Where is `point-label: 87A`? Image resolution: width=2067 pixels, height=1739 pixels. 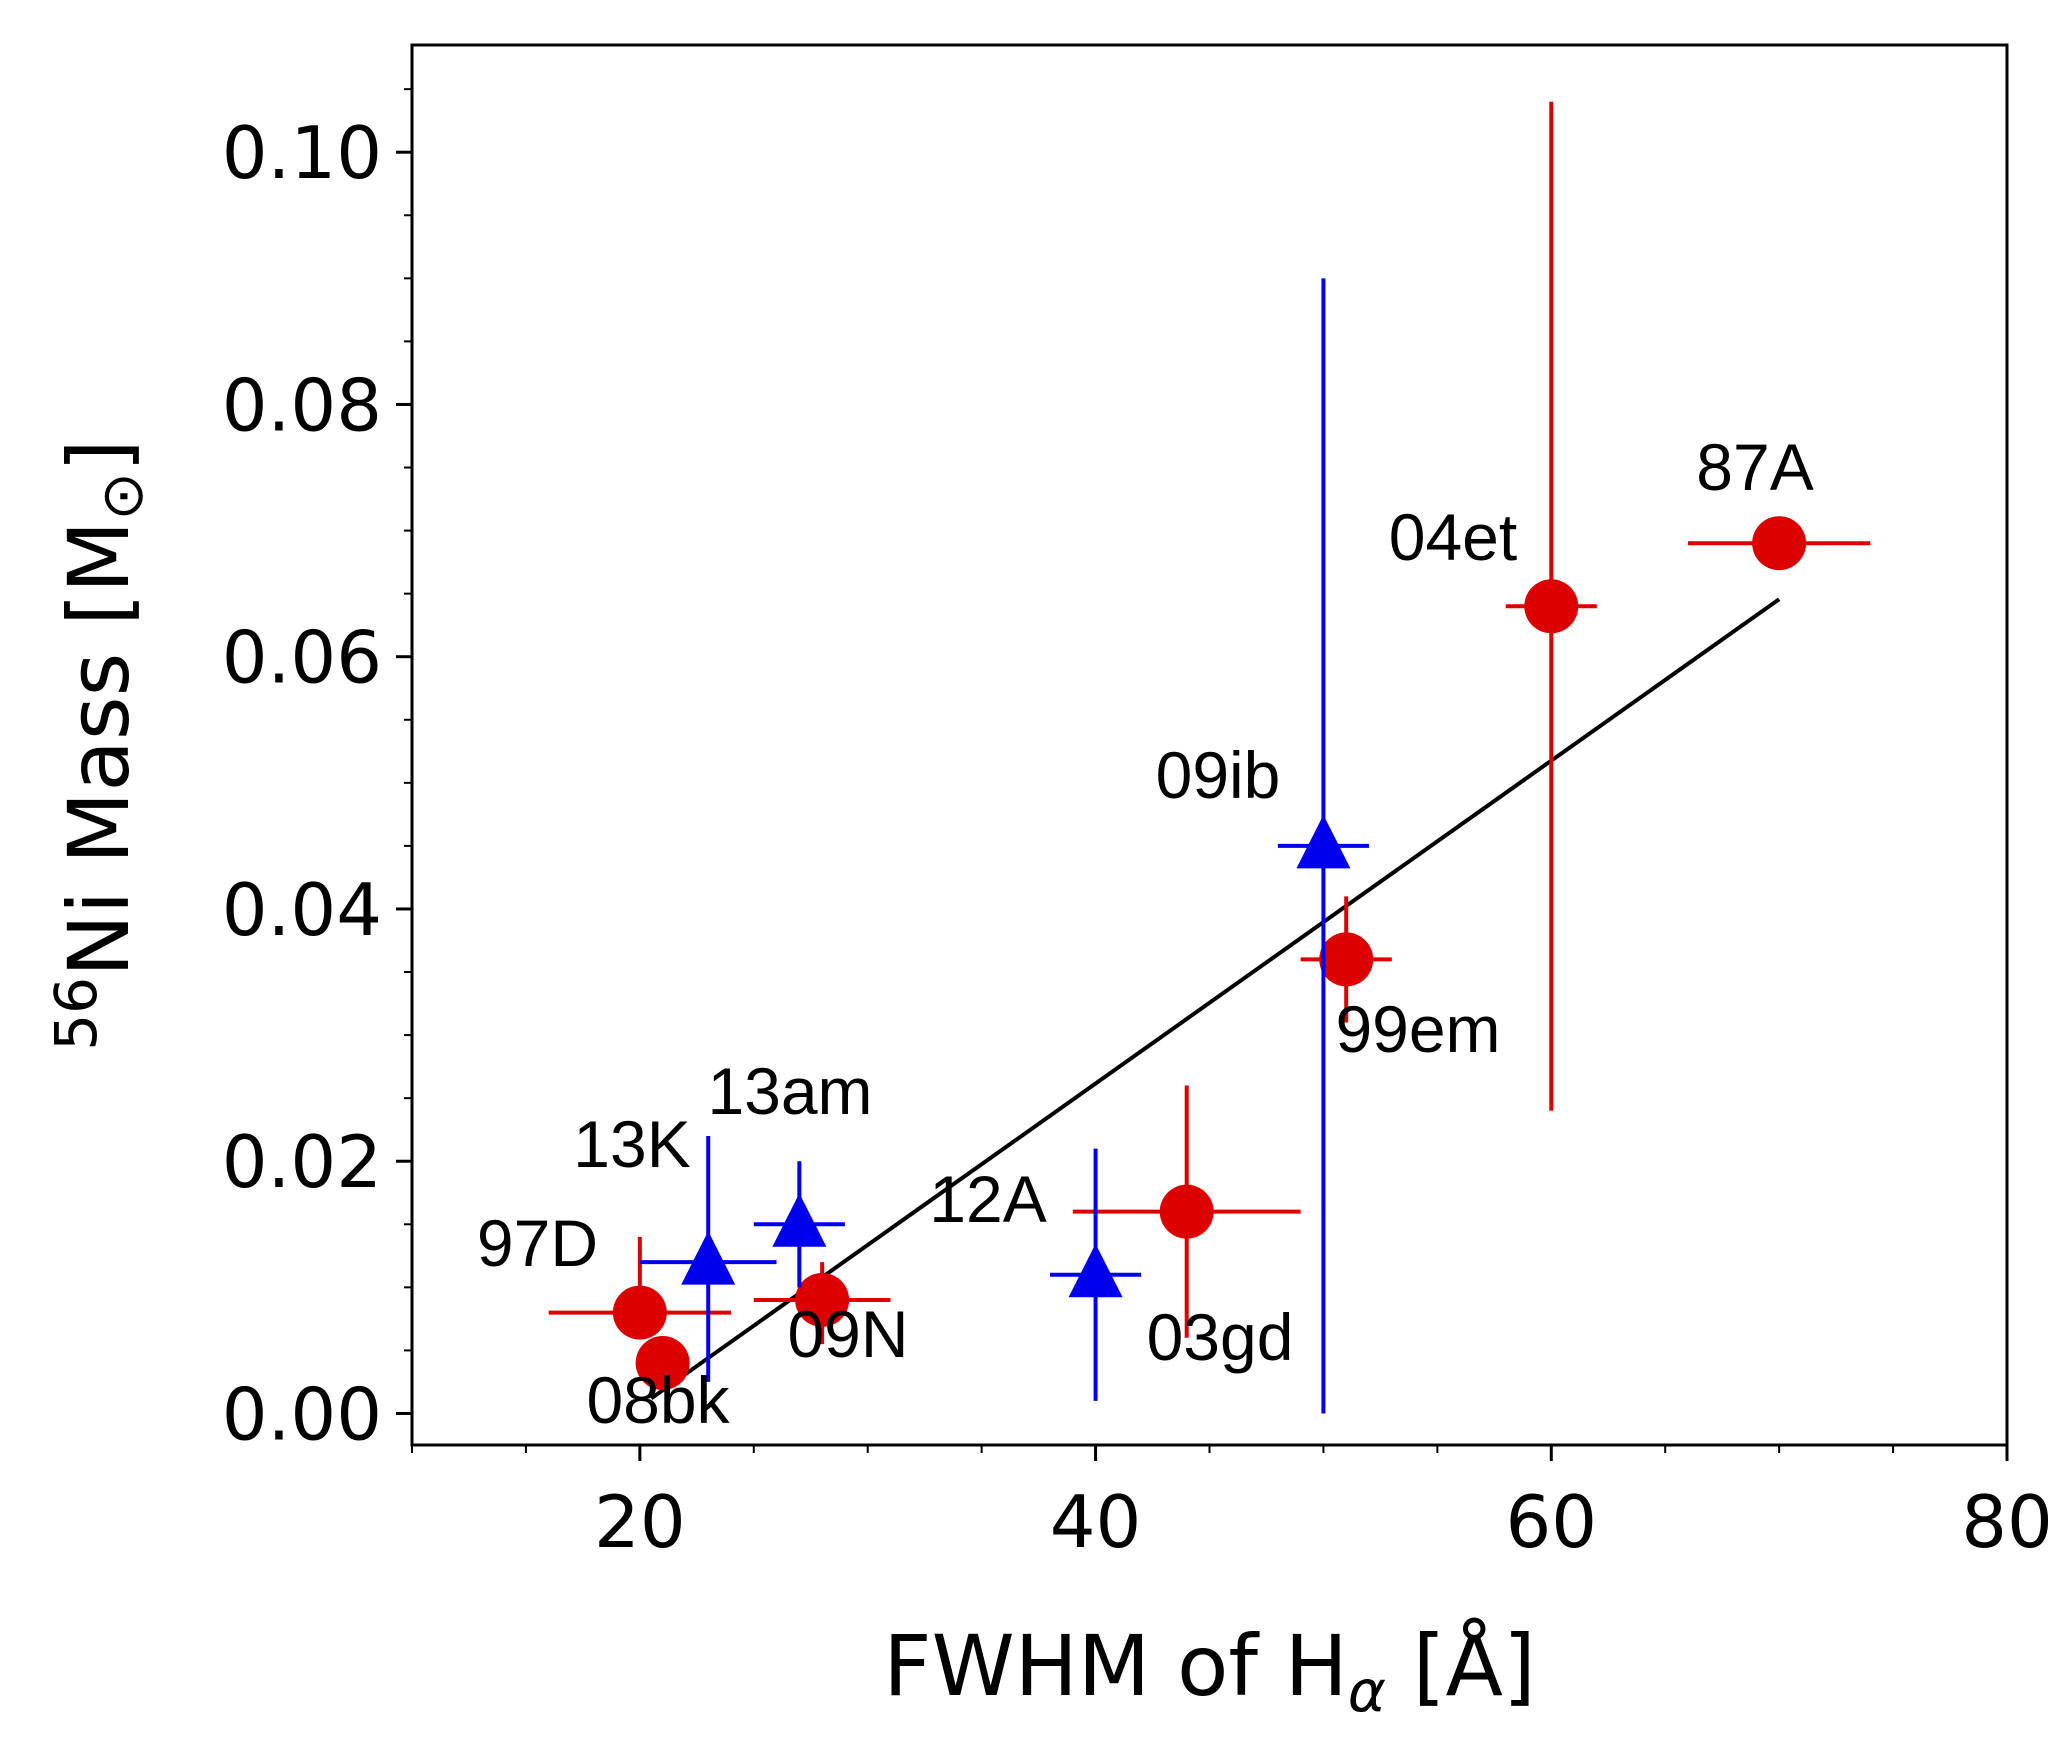 point-label: 87A is located at coordinates (1754, 467).